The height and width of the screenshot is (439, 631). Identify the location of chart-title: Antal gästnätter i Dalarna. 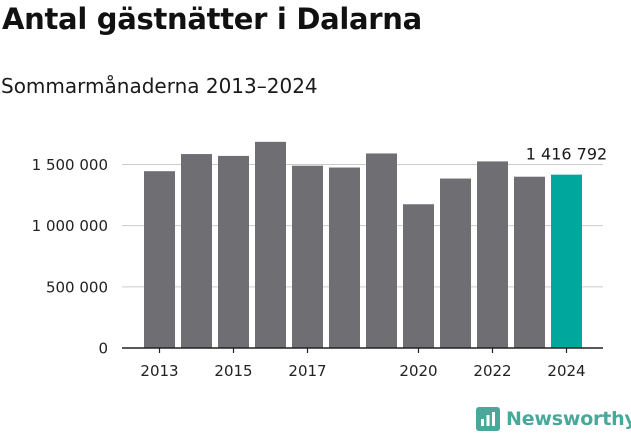
(212, 19).